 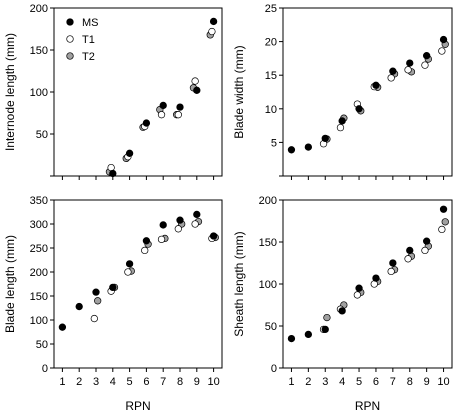 I want to click on y-tick-label: 10, so click(x=271, y=110).